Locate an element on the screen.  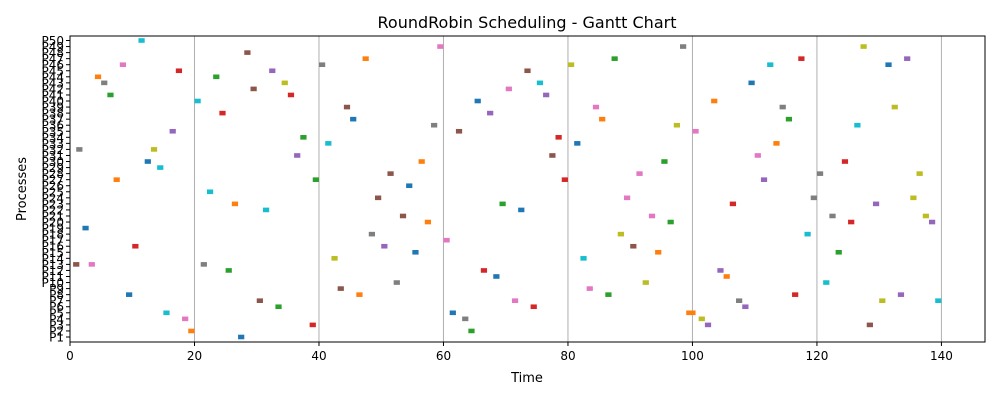
y-tick-label: P19 is located at coordinates (52, 229).